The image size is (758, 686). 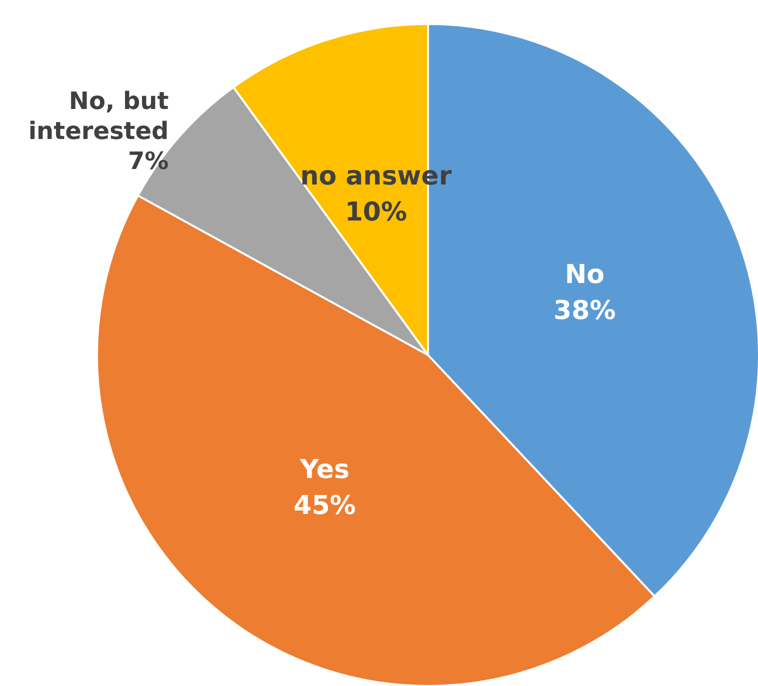 What do you see at coordinates (324, 470) in the screenshot?
I see `slice-label: Yes` at bounding box center [324, 470].